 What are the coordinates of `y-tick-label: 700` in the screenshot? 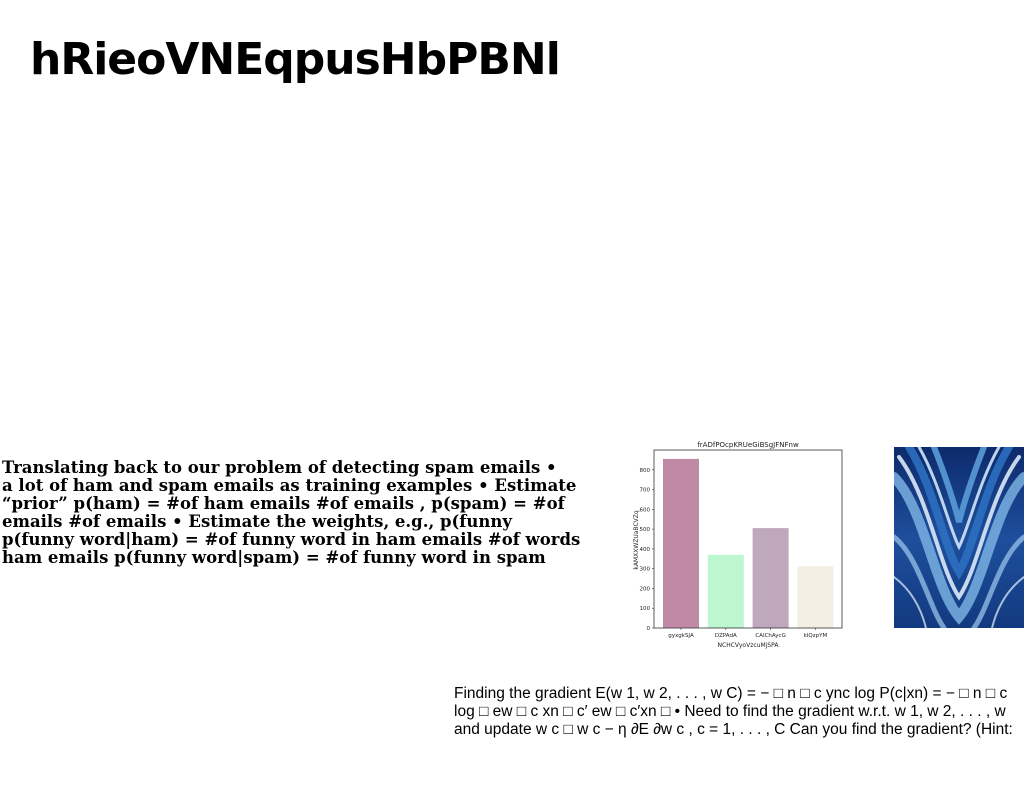 It's located at (645, 491).